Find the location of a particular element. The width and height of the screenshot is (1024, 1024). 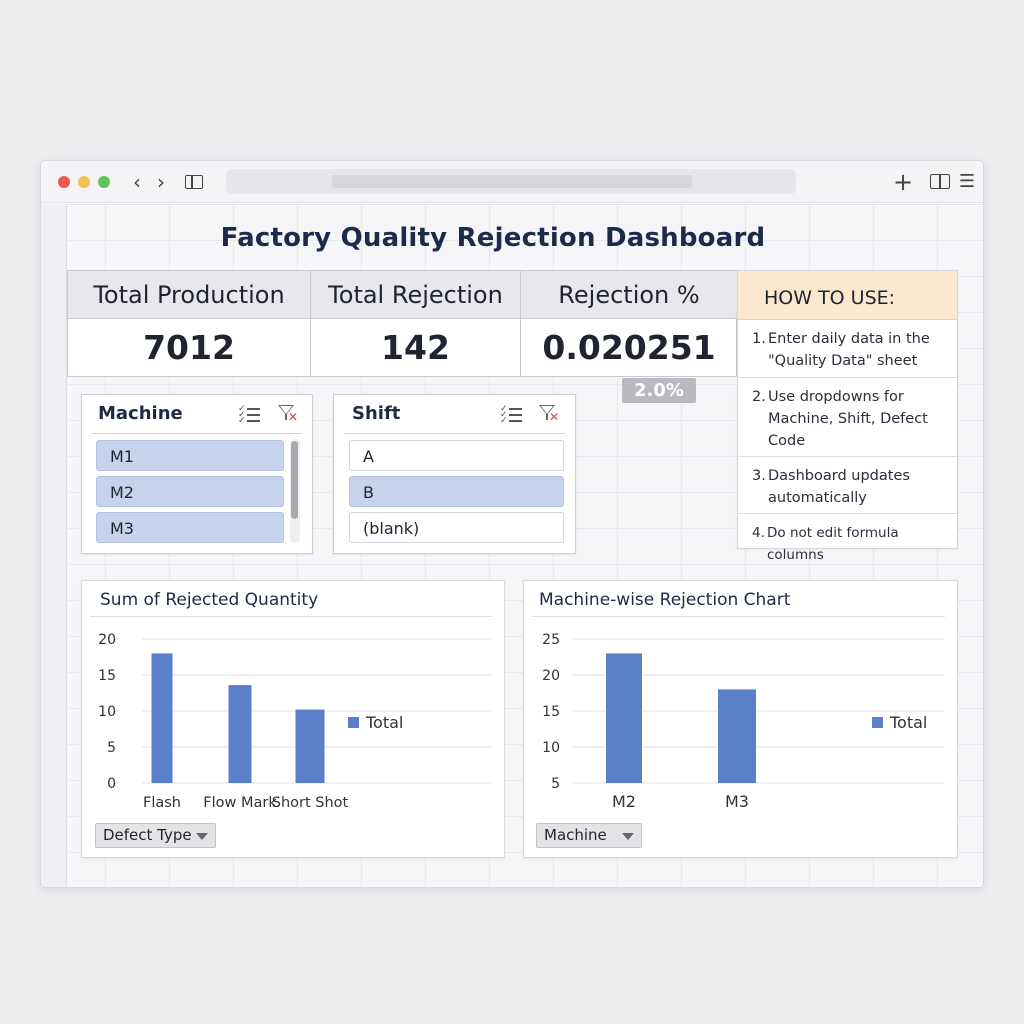

kpi-value: 0.020251 is located at coordinates (629, 347).